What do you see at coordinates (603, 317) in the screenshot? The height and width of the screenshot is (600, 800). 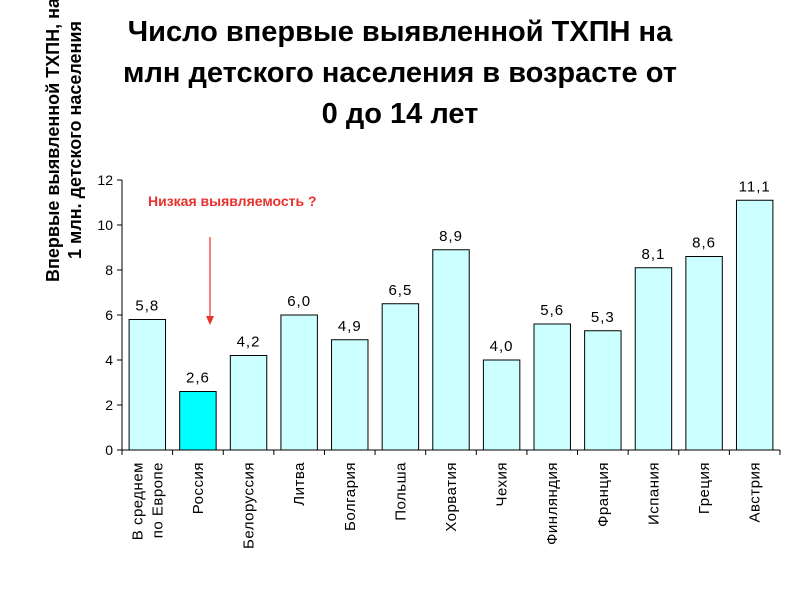 I see `data-label: 5,3` at bounding box center [603, 317].